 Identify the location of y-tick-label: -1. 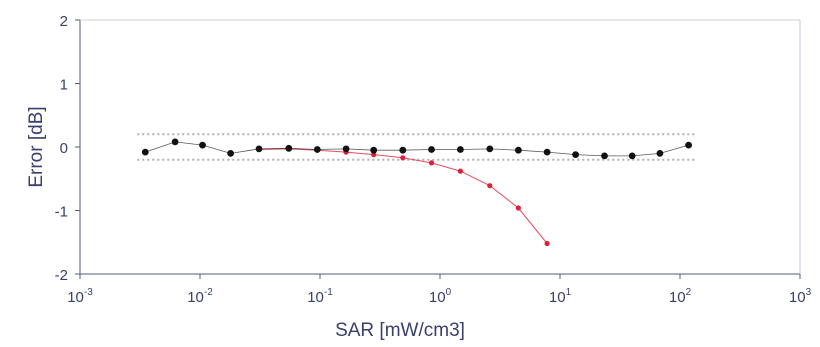
(61, 212).